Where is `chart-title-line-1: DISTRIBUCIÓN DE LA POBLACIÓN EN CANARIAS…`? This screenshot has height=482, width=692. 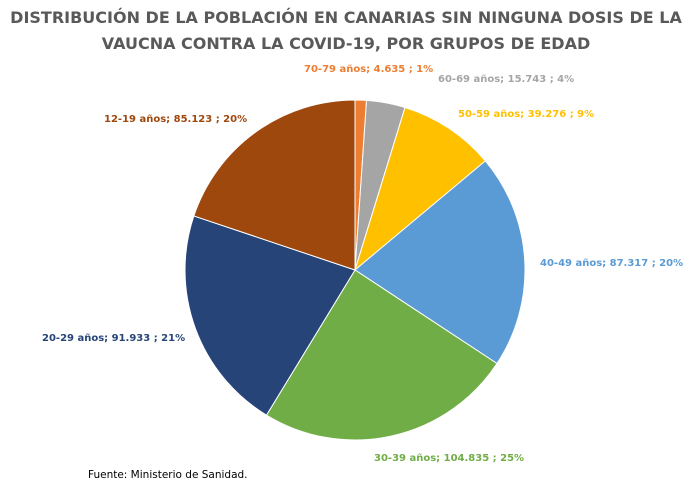 chart-title-line-1: DISTRIBUCIÓN DE LA POBLACIÓN EN CANARIAS… is located at coordinates (346, 17).